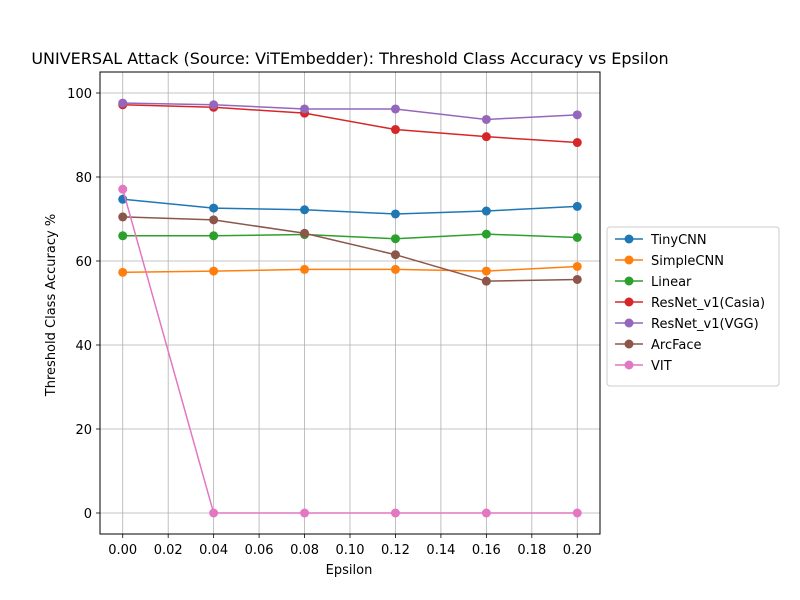  Describe the element at coordinates (678, 240) in the screenshot. I see `legend-label: TinyCNN` at that location.